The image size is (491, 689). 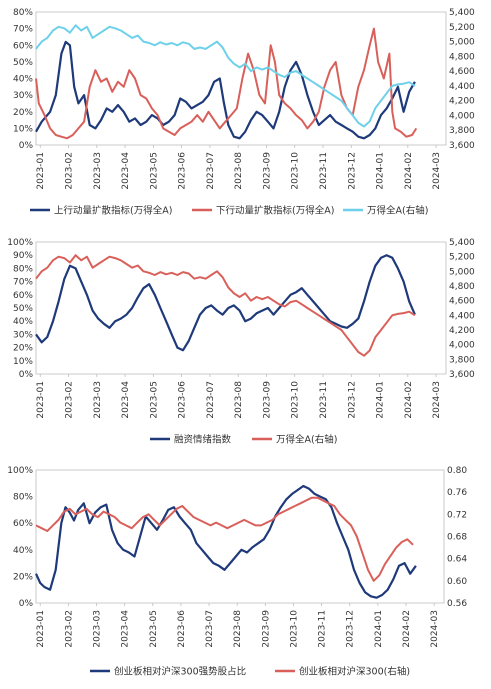 What do you see at coordinates (462, 331) in the screenshot?
I see `y-right-tick-label: 4,200` at bounding box center [462, 331].